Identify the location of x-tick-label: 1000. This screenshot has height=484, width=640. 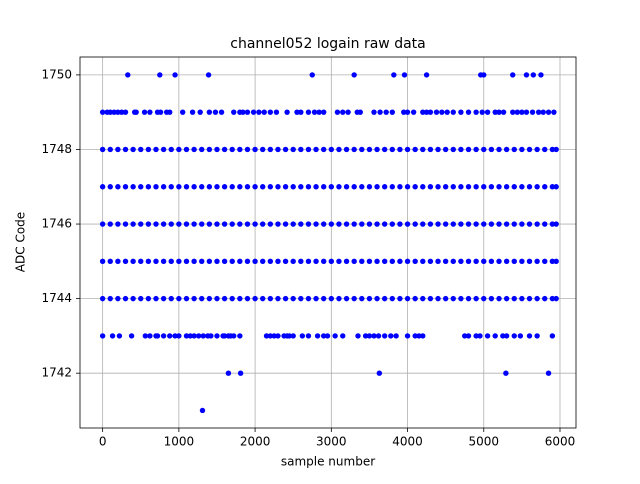
(179, 442).